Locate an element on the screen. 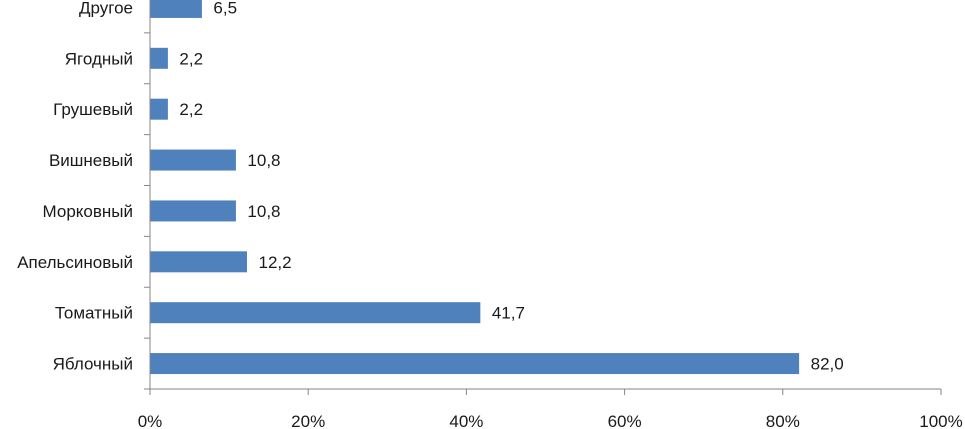  x-tick-label: 0% is located at coordinates (150, 420).